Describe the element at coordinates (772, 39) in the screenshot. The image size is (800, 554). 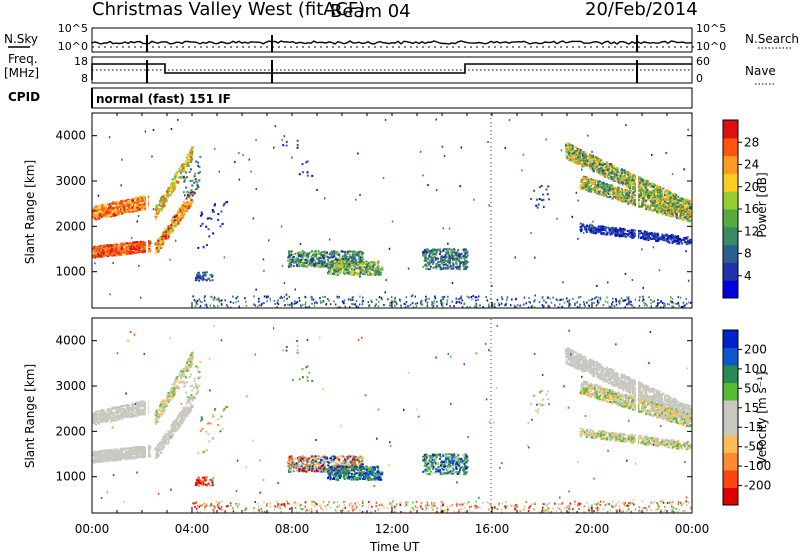
I see `nsearch-label: N.Search` at that location.